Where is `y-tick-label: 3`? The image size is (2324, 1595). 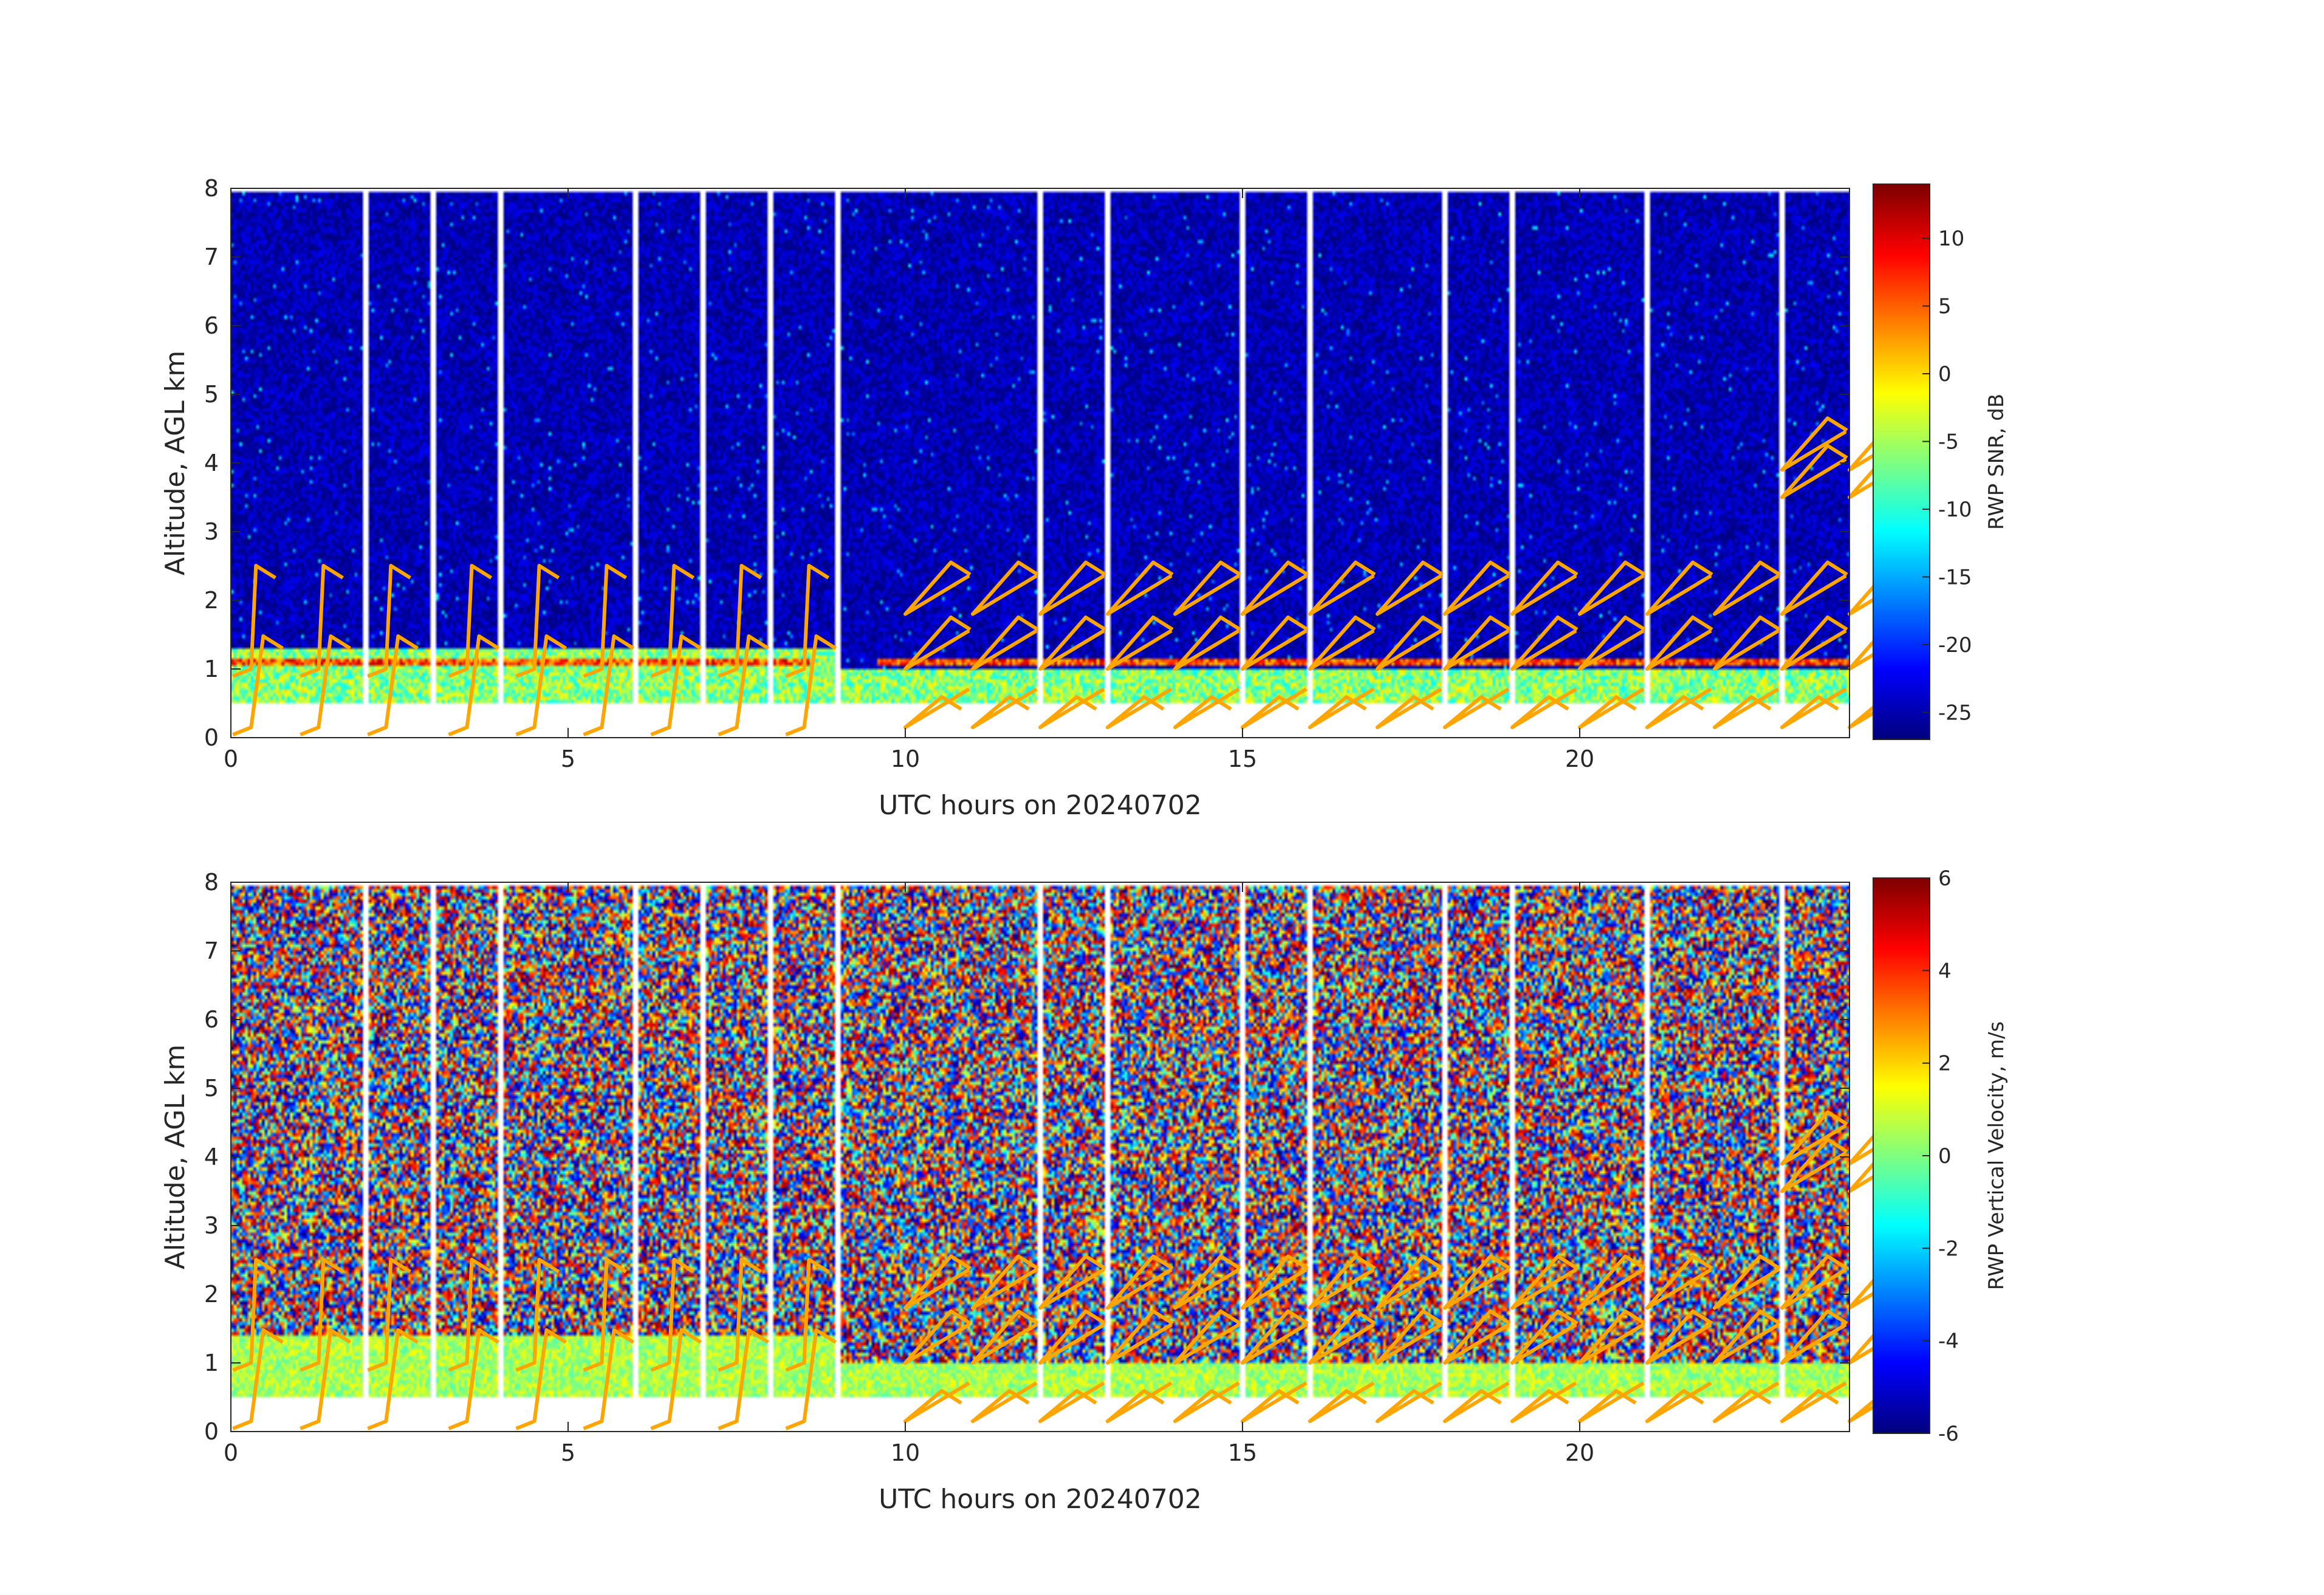 y-tick-label: 3 is located at coordinates (212, 1225).